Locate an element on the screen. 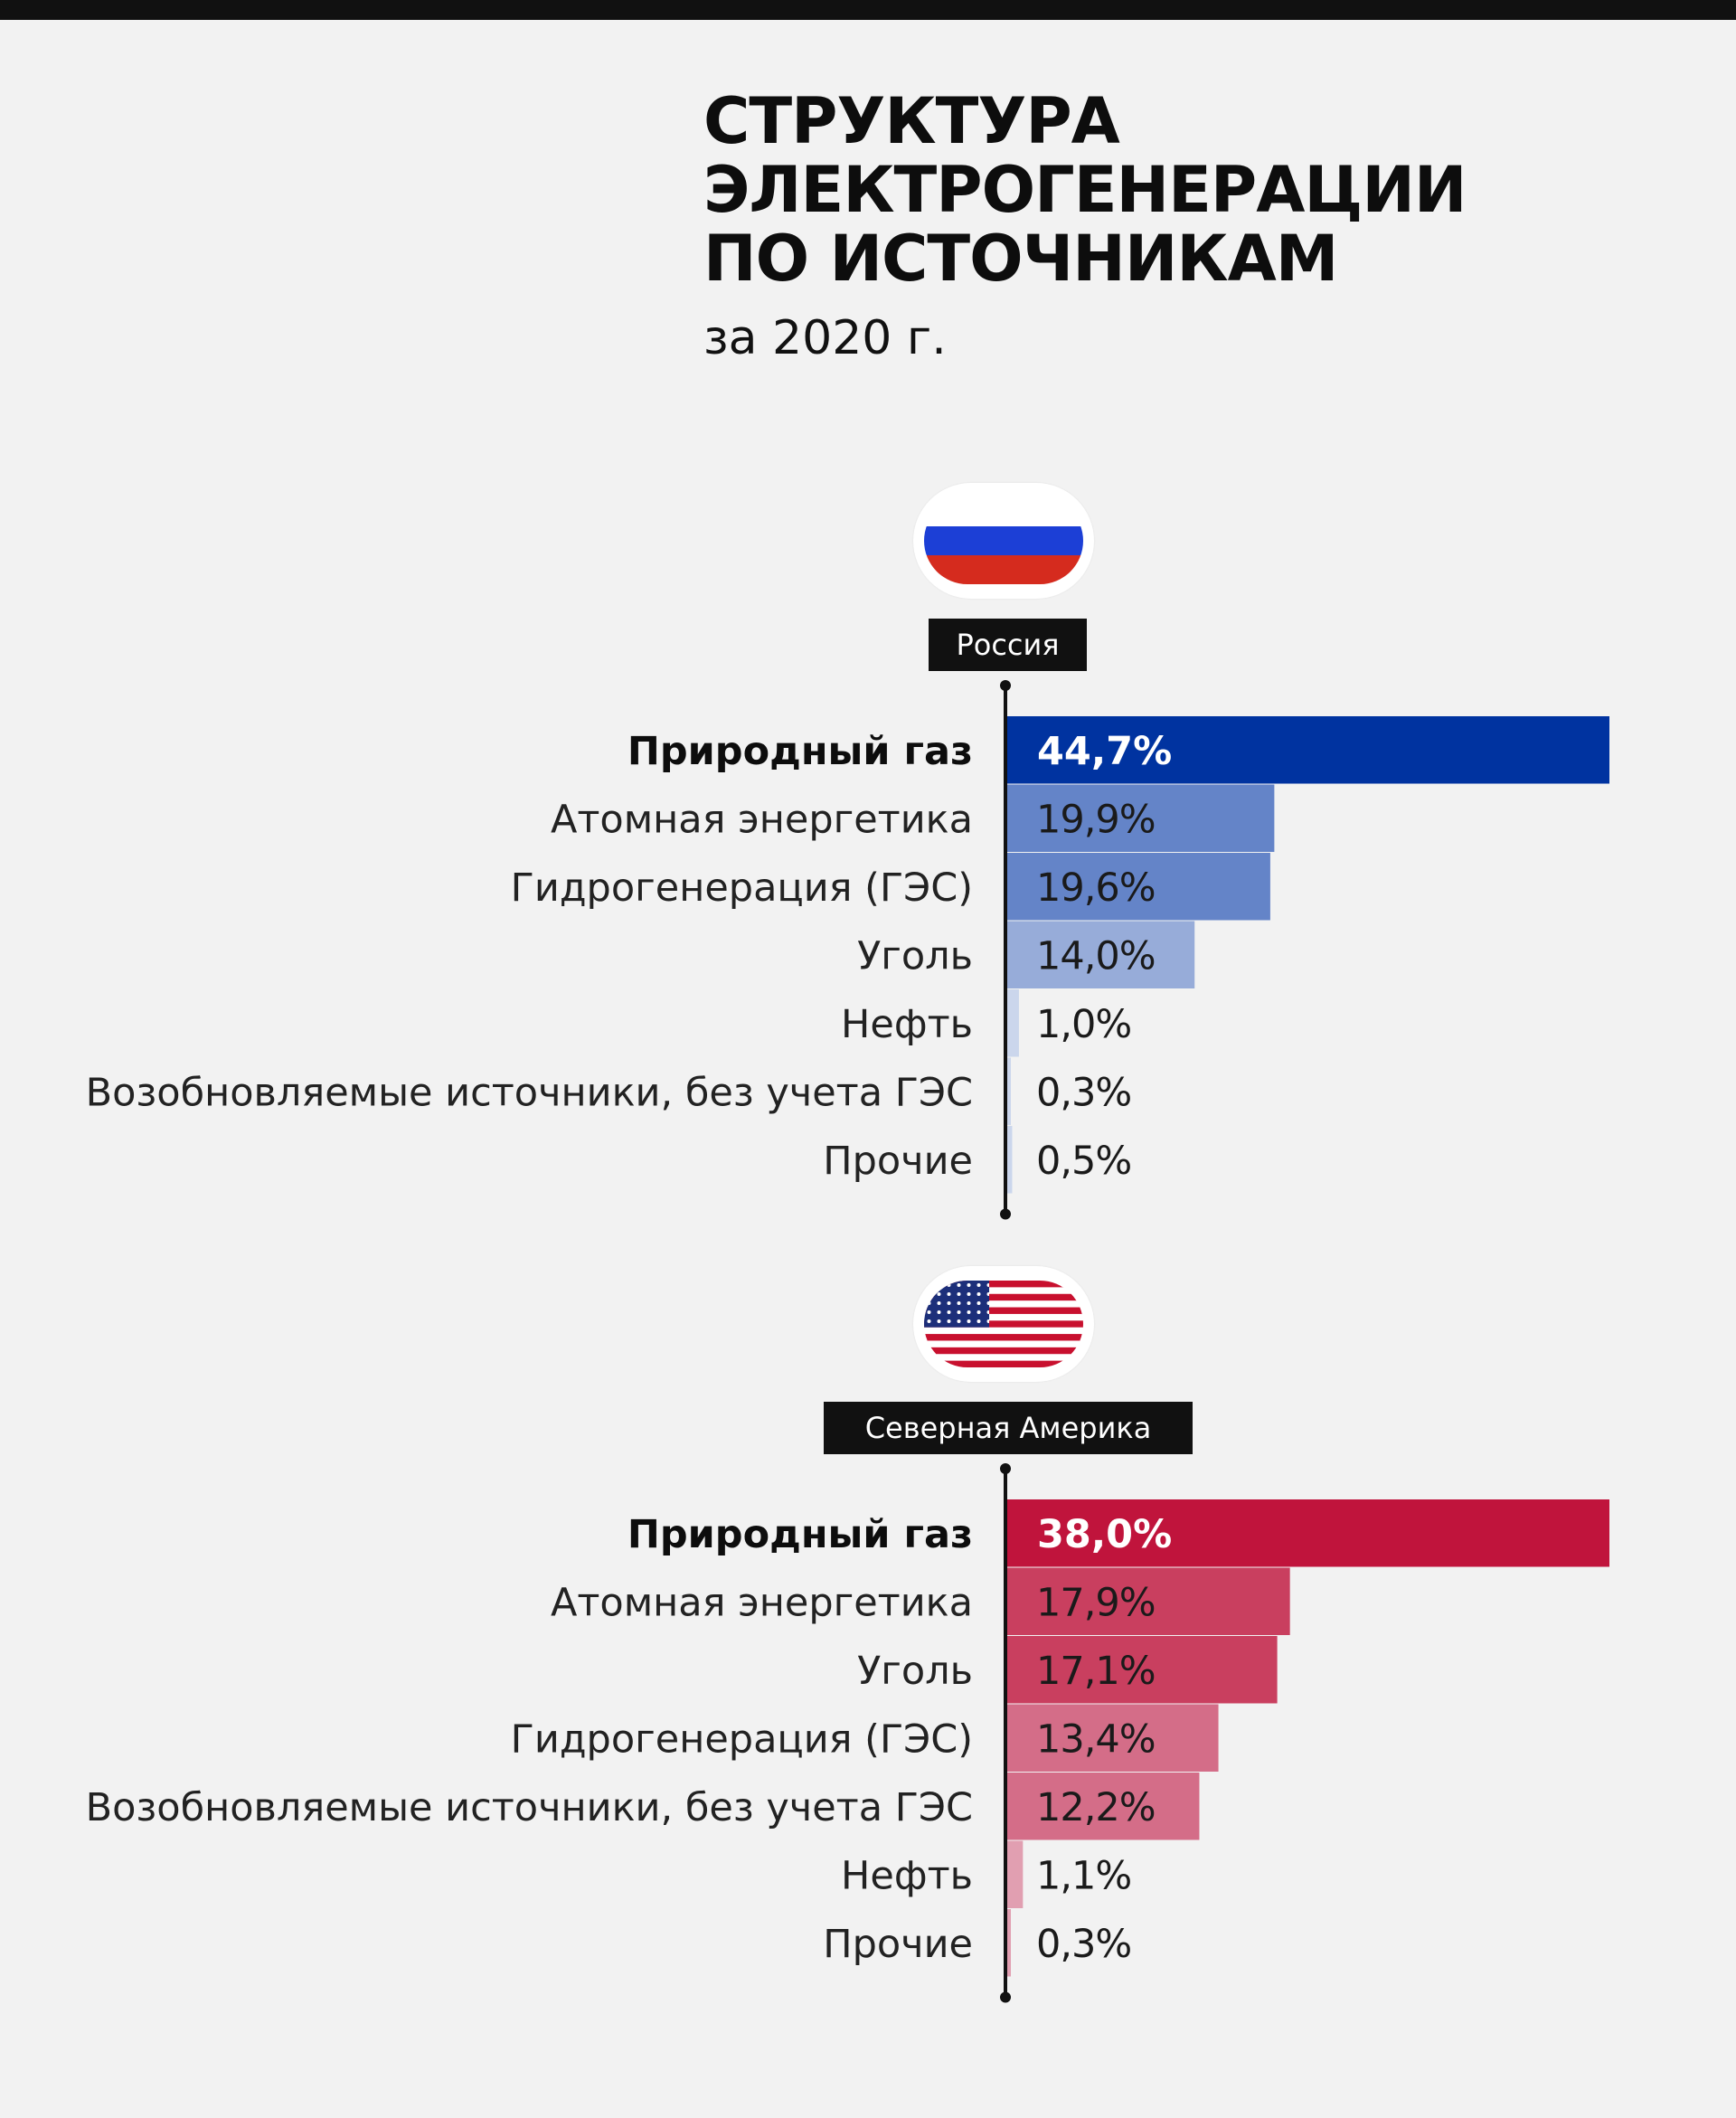 Image resolution: width=1736 pixels, height=2118 pixels. russia-category-label-3: Уголь is located at coordinates (915, 956).